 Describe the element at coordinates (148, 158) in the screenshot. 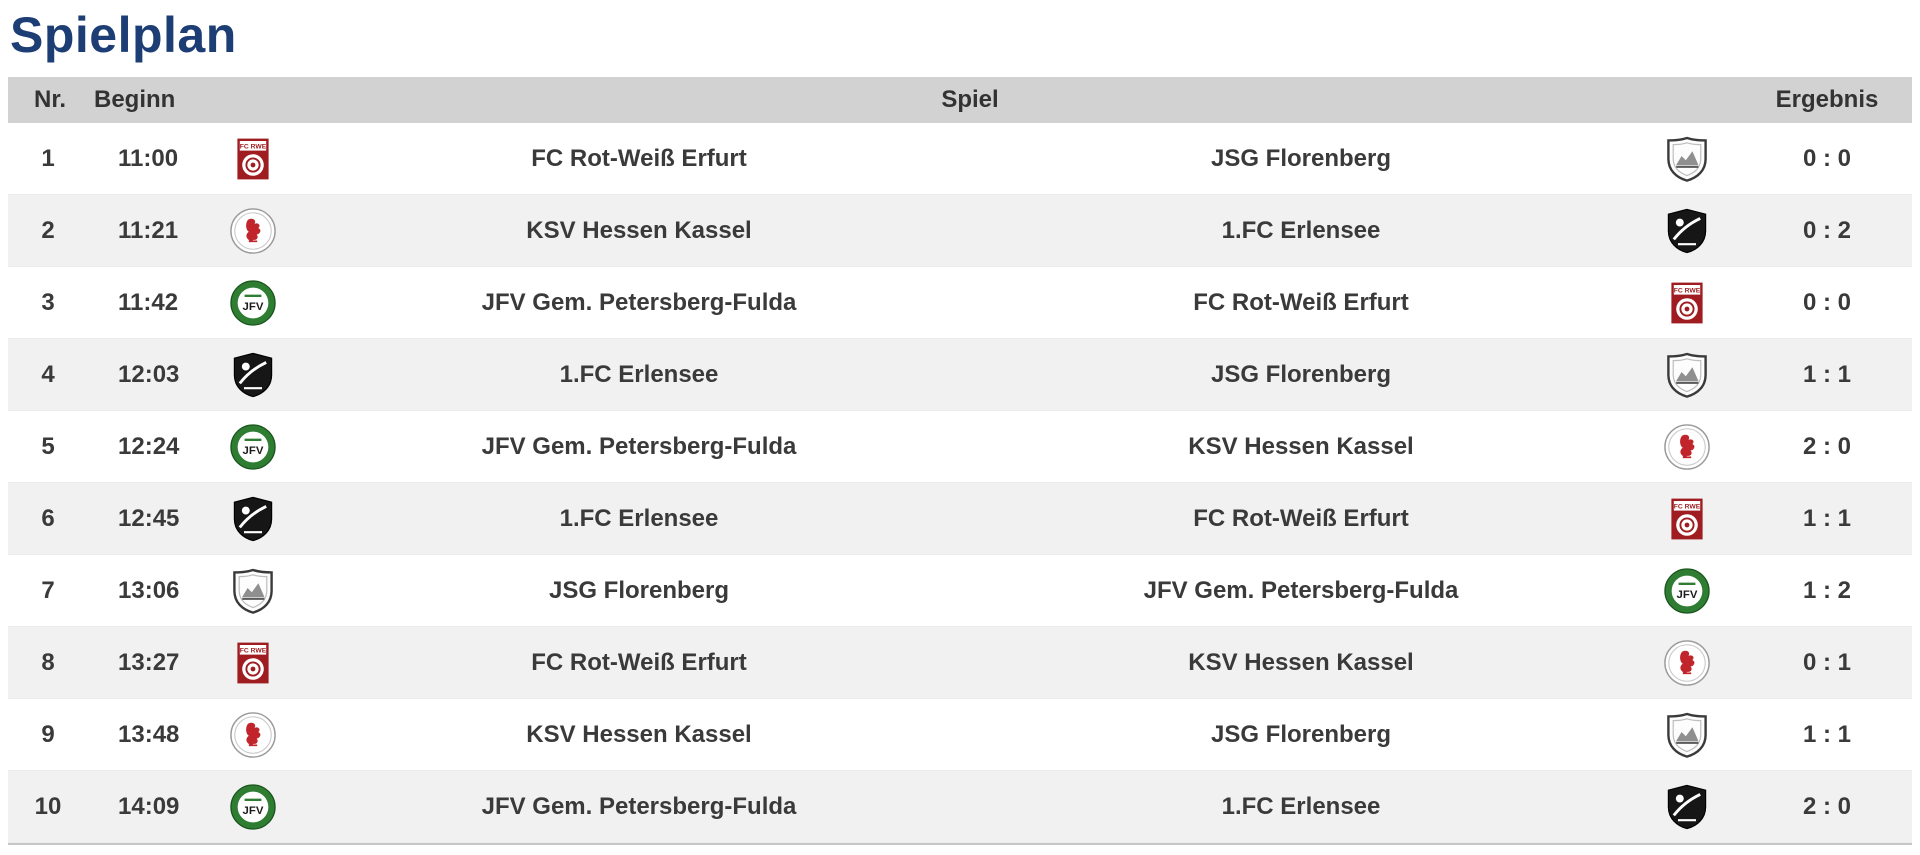

I see `match-start-time: 11:00` at that location.